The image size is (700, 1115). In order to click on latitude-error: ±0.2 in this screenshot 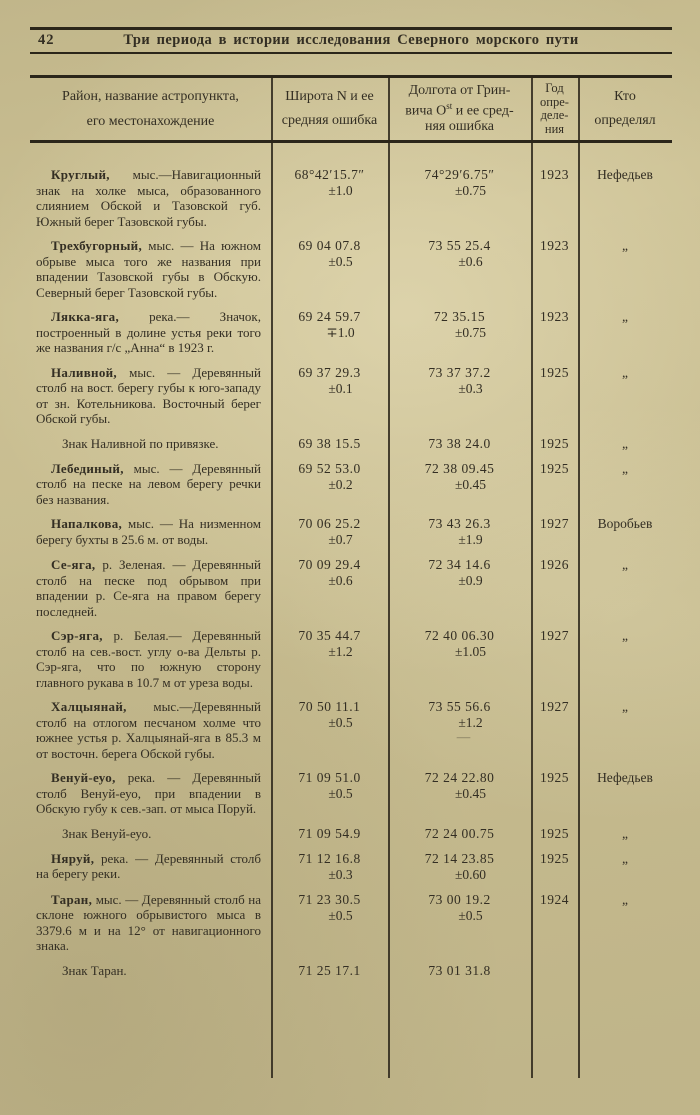, I will do `click(340, 484)`.